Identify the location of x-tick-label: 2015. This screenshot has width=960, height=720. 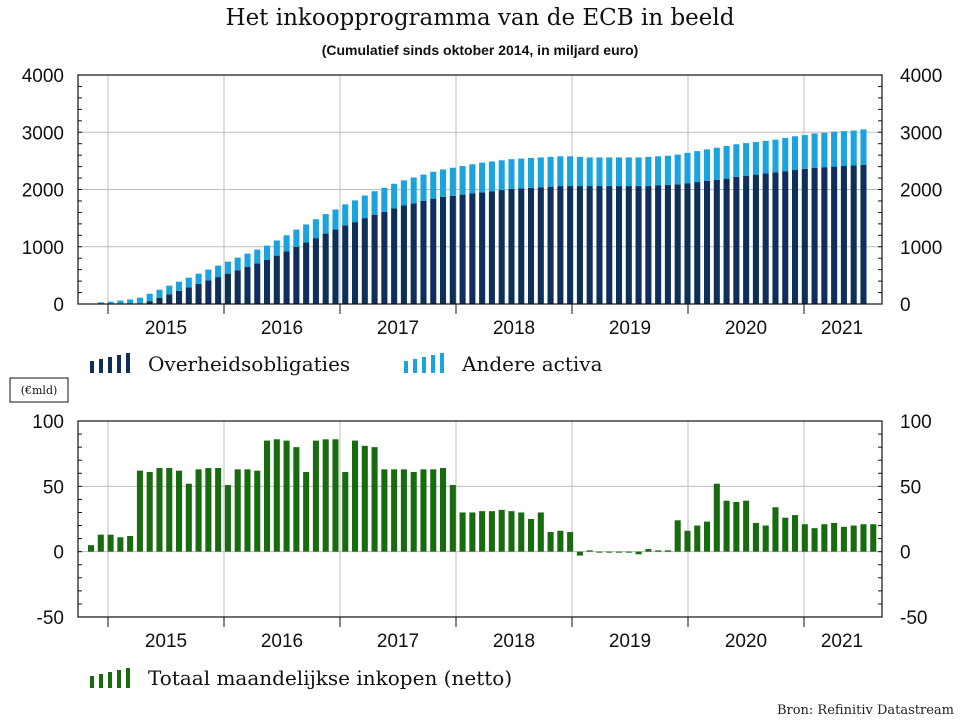
(166, 328).